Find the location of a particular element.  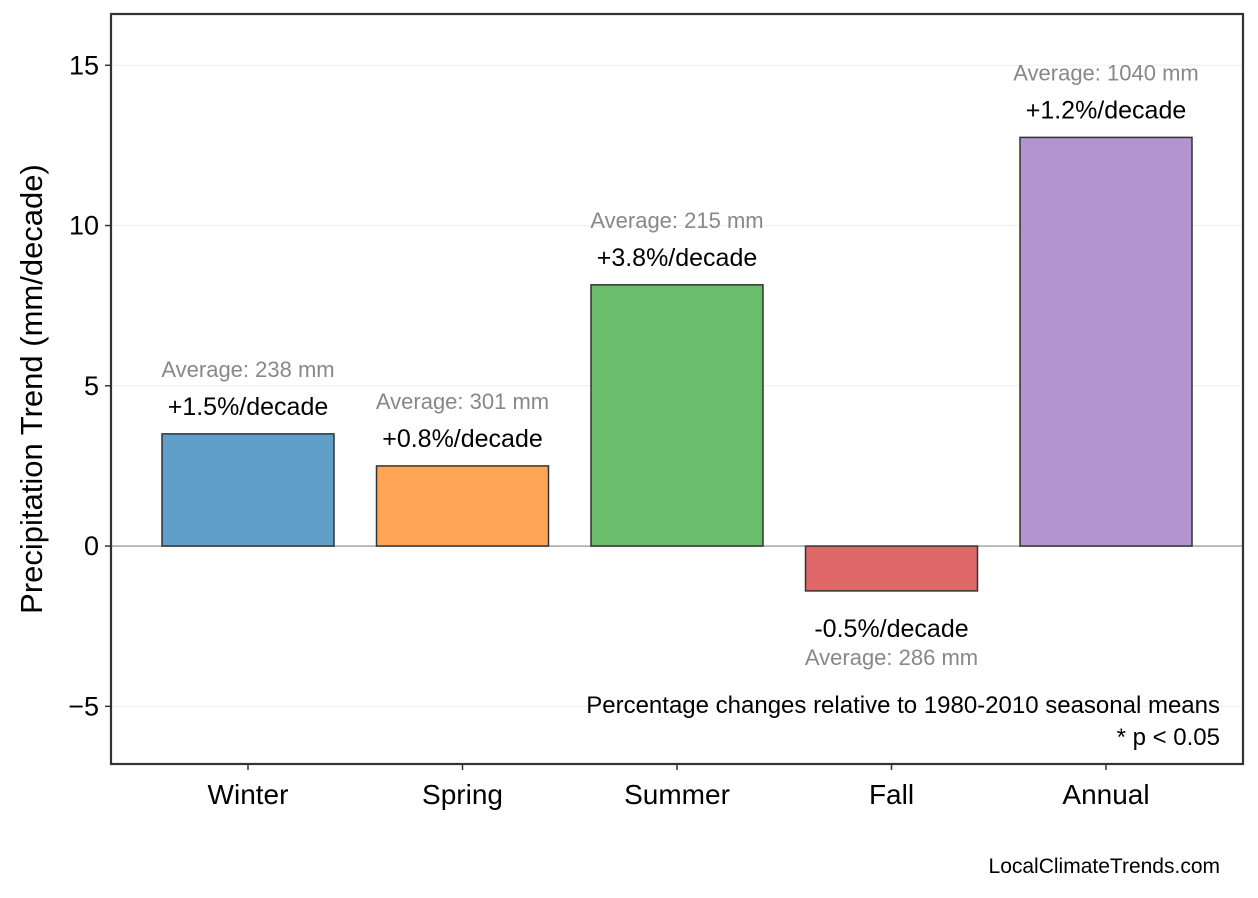

bar-winter is located at coordinates (248, 490).